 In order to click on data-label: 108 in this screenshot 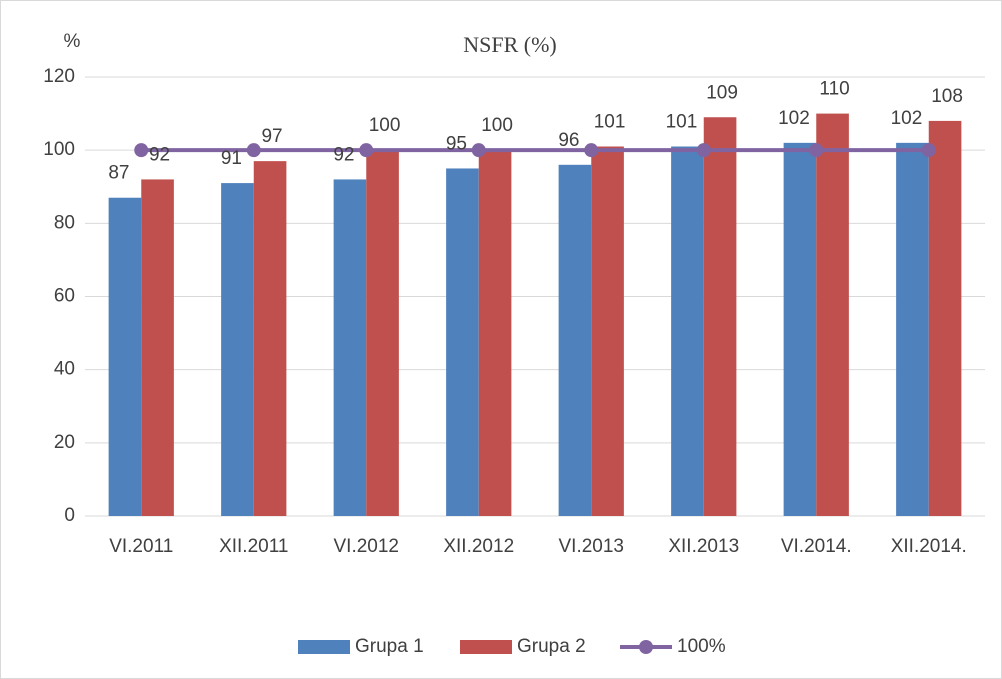, I will do `click(947, 96)`.